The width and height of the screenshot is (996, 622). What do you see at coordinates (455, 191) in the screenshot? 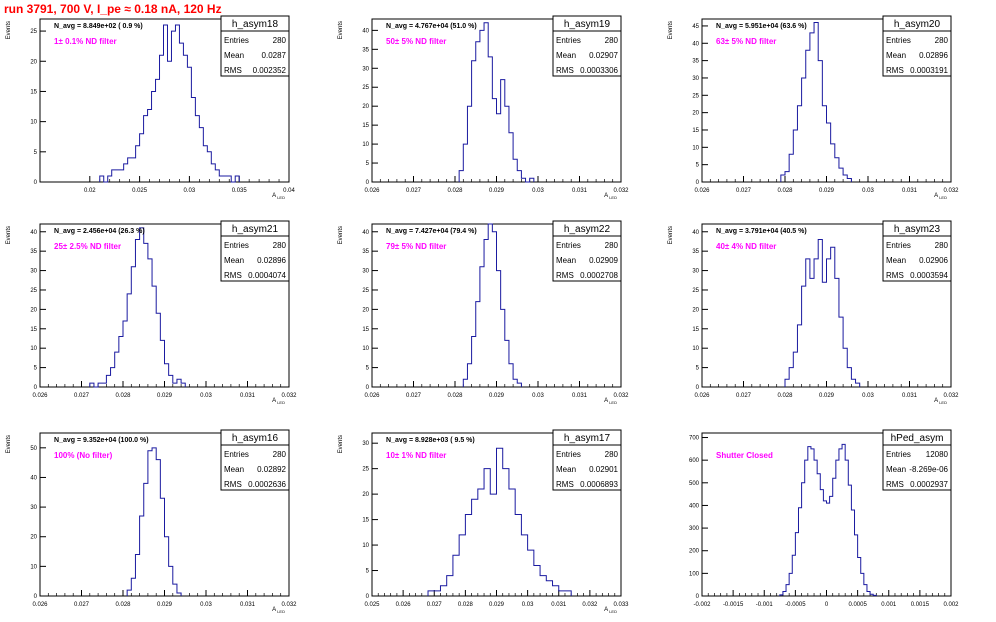
I see `x-tick-label: 0.028` at bounding box center [455, 191].